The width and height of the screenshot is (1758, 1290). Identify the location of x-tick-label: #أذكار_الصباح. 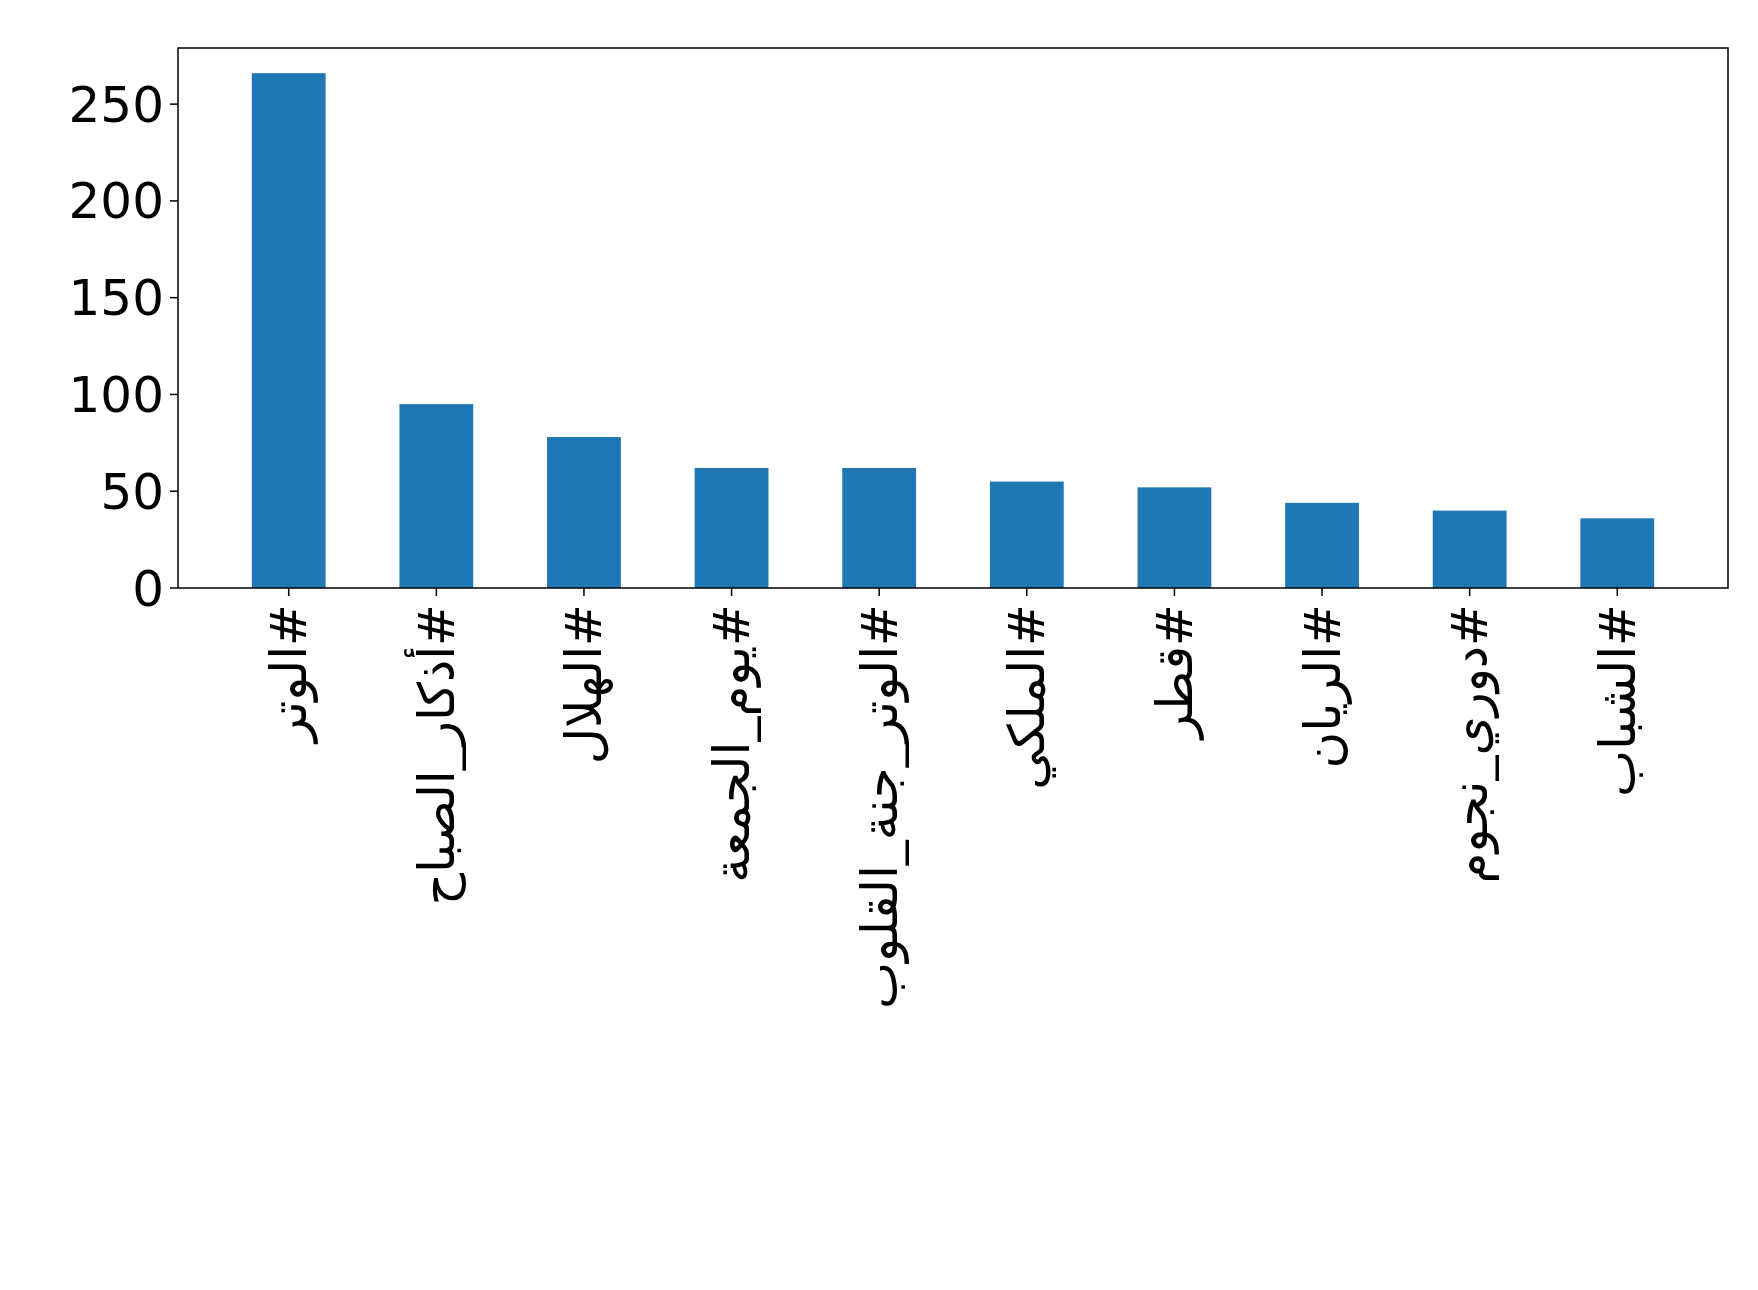
(434, 755).